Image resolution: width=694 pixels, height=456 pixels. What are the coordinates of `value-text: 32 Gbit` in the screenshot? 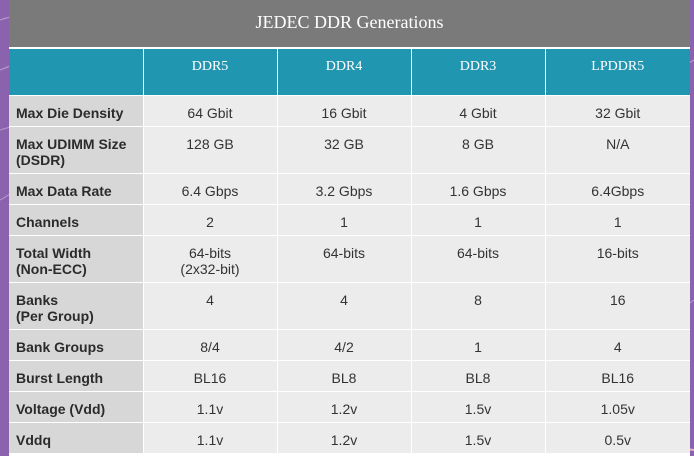 It's located at (618, 112).